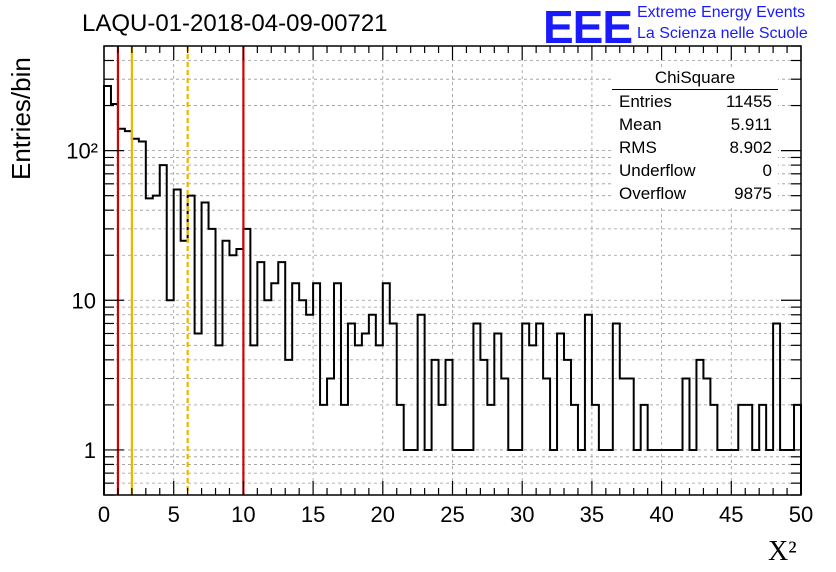 This screenshot has height=572, width=836. Describe the element at coordinates (638, 147) in the screenshot. I see `stats-label: RMS` at that location.